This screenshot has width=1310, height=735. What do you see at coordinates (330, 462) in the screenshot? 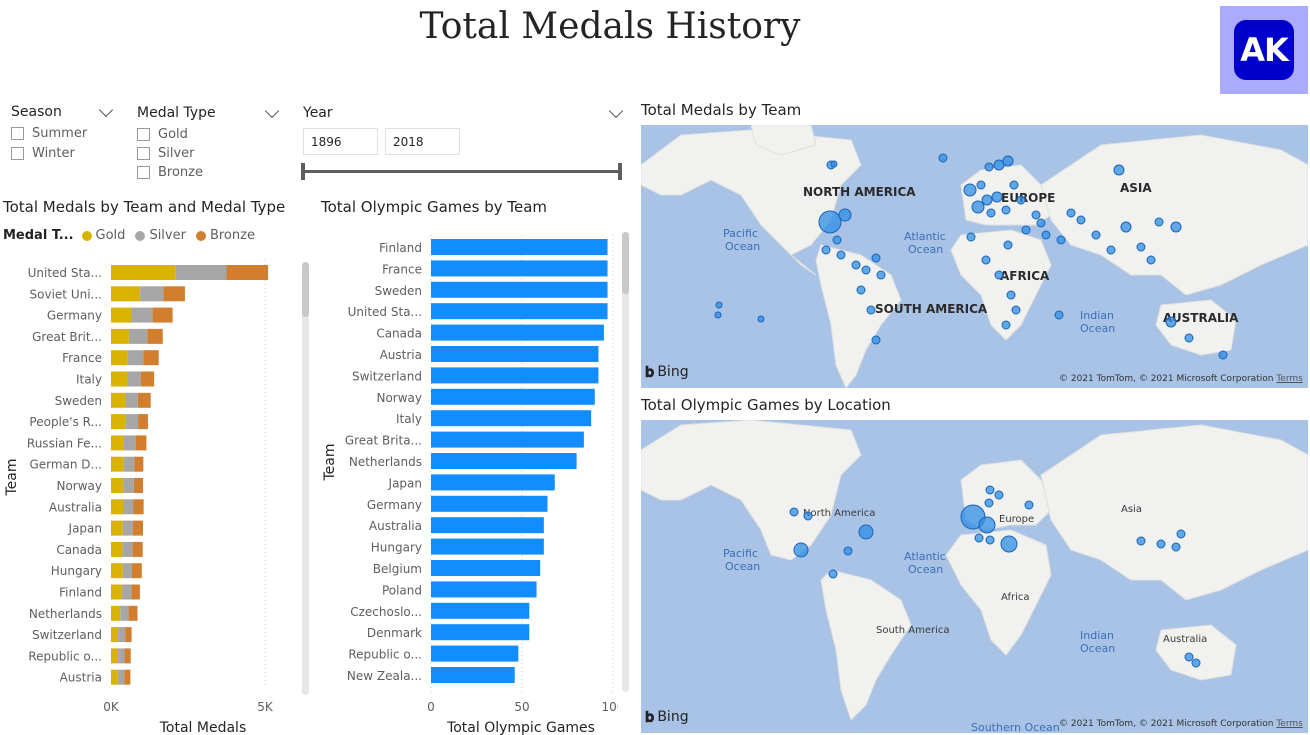
I see `y-axis-label: Team` at bounding box center [330, 462].